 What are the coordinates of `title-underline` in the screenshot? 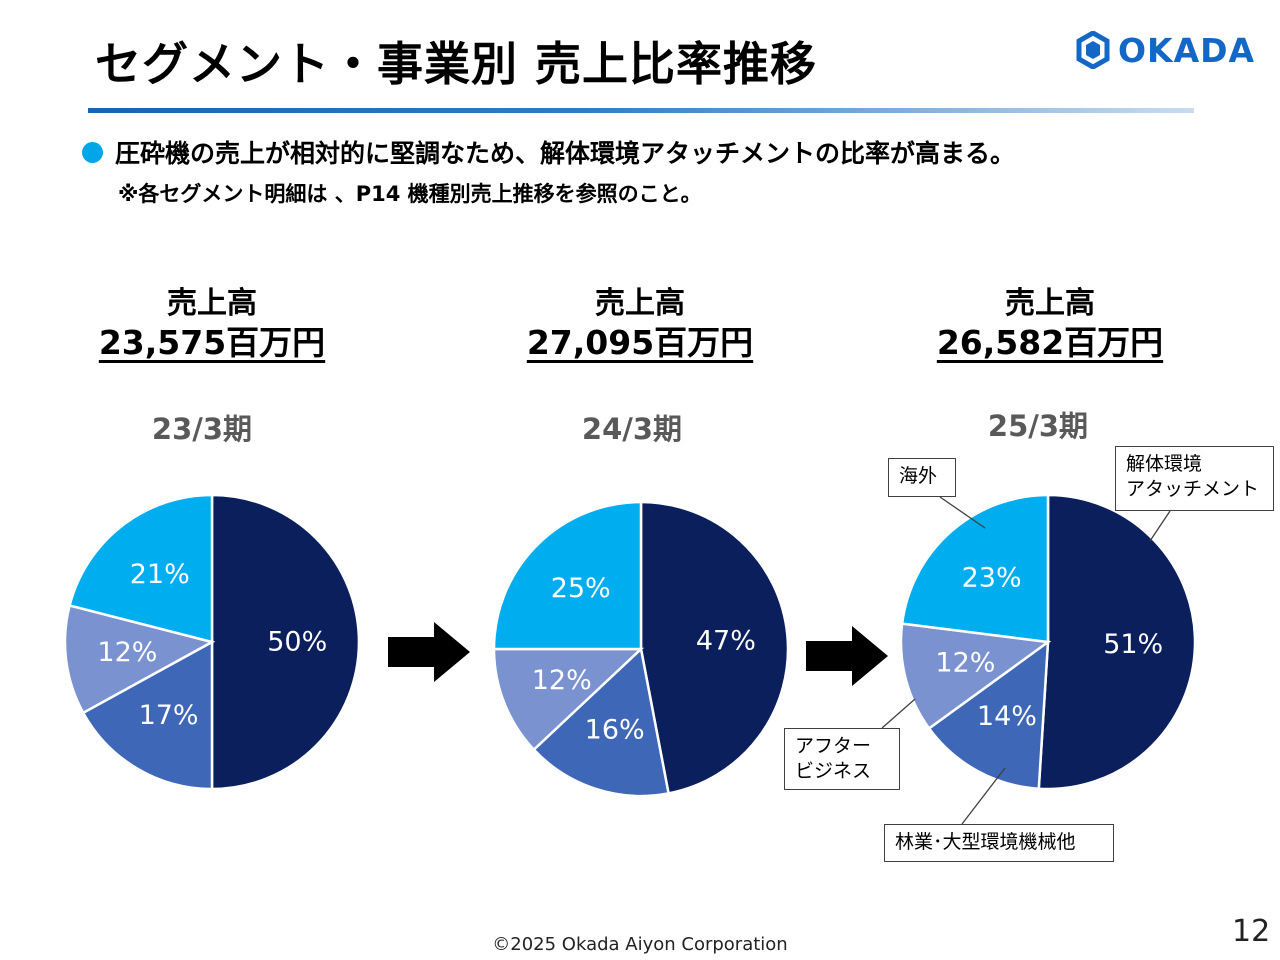 It's located at (641, 110).